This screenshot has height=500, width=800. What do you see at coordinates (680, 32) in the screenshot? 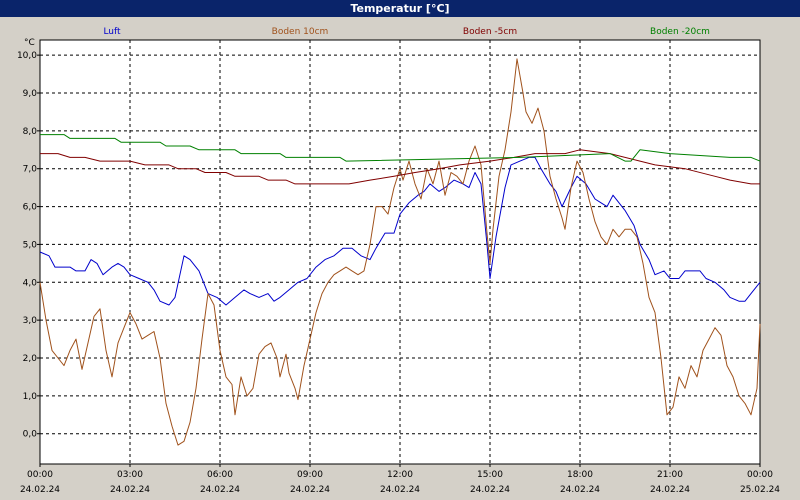
I see `legend-entry: Boden -20cm` at bounding box center [680, 32].